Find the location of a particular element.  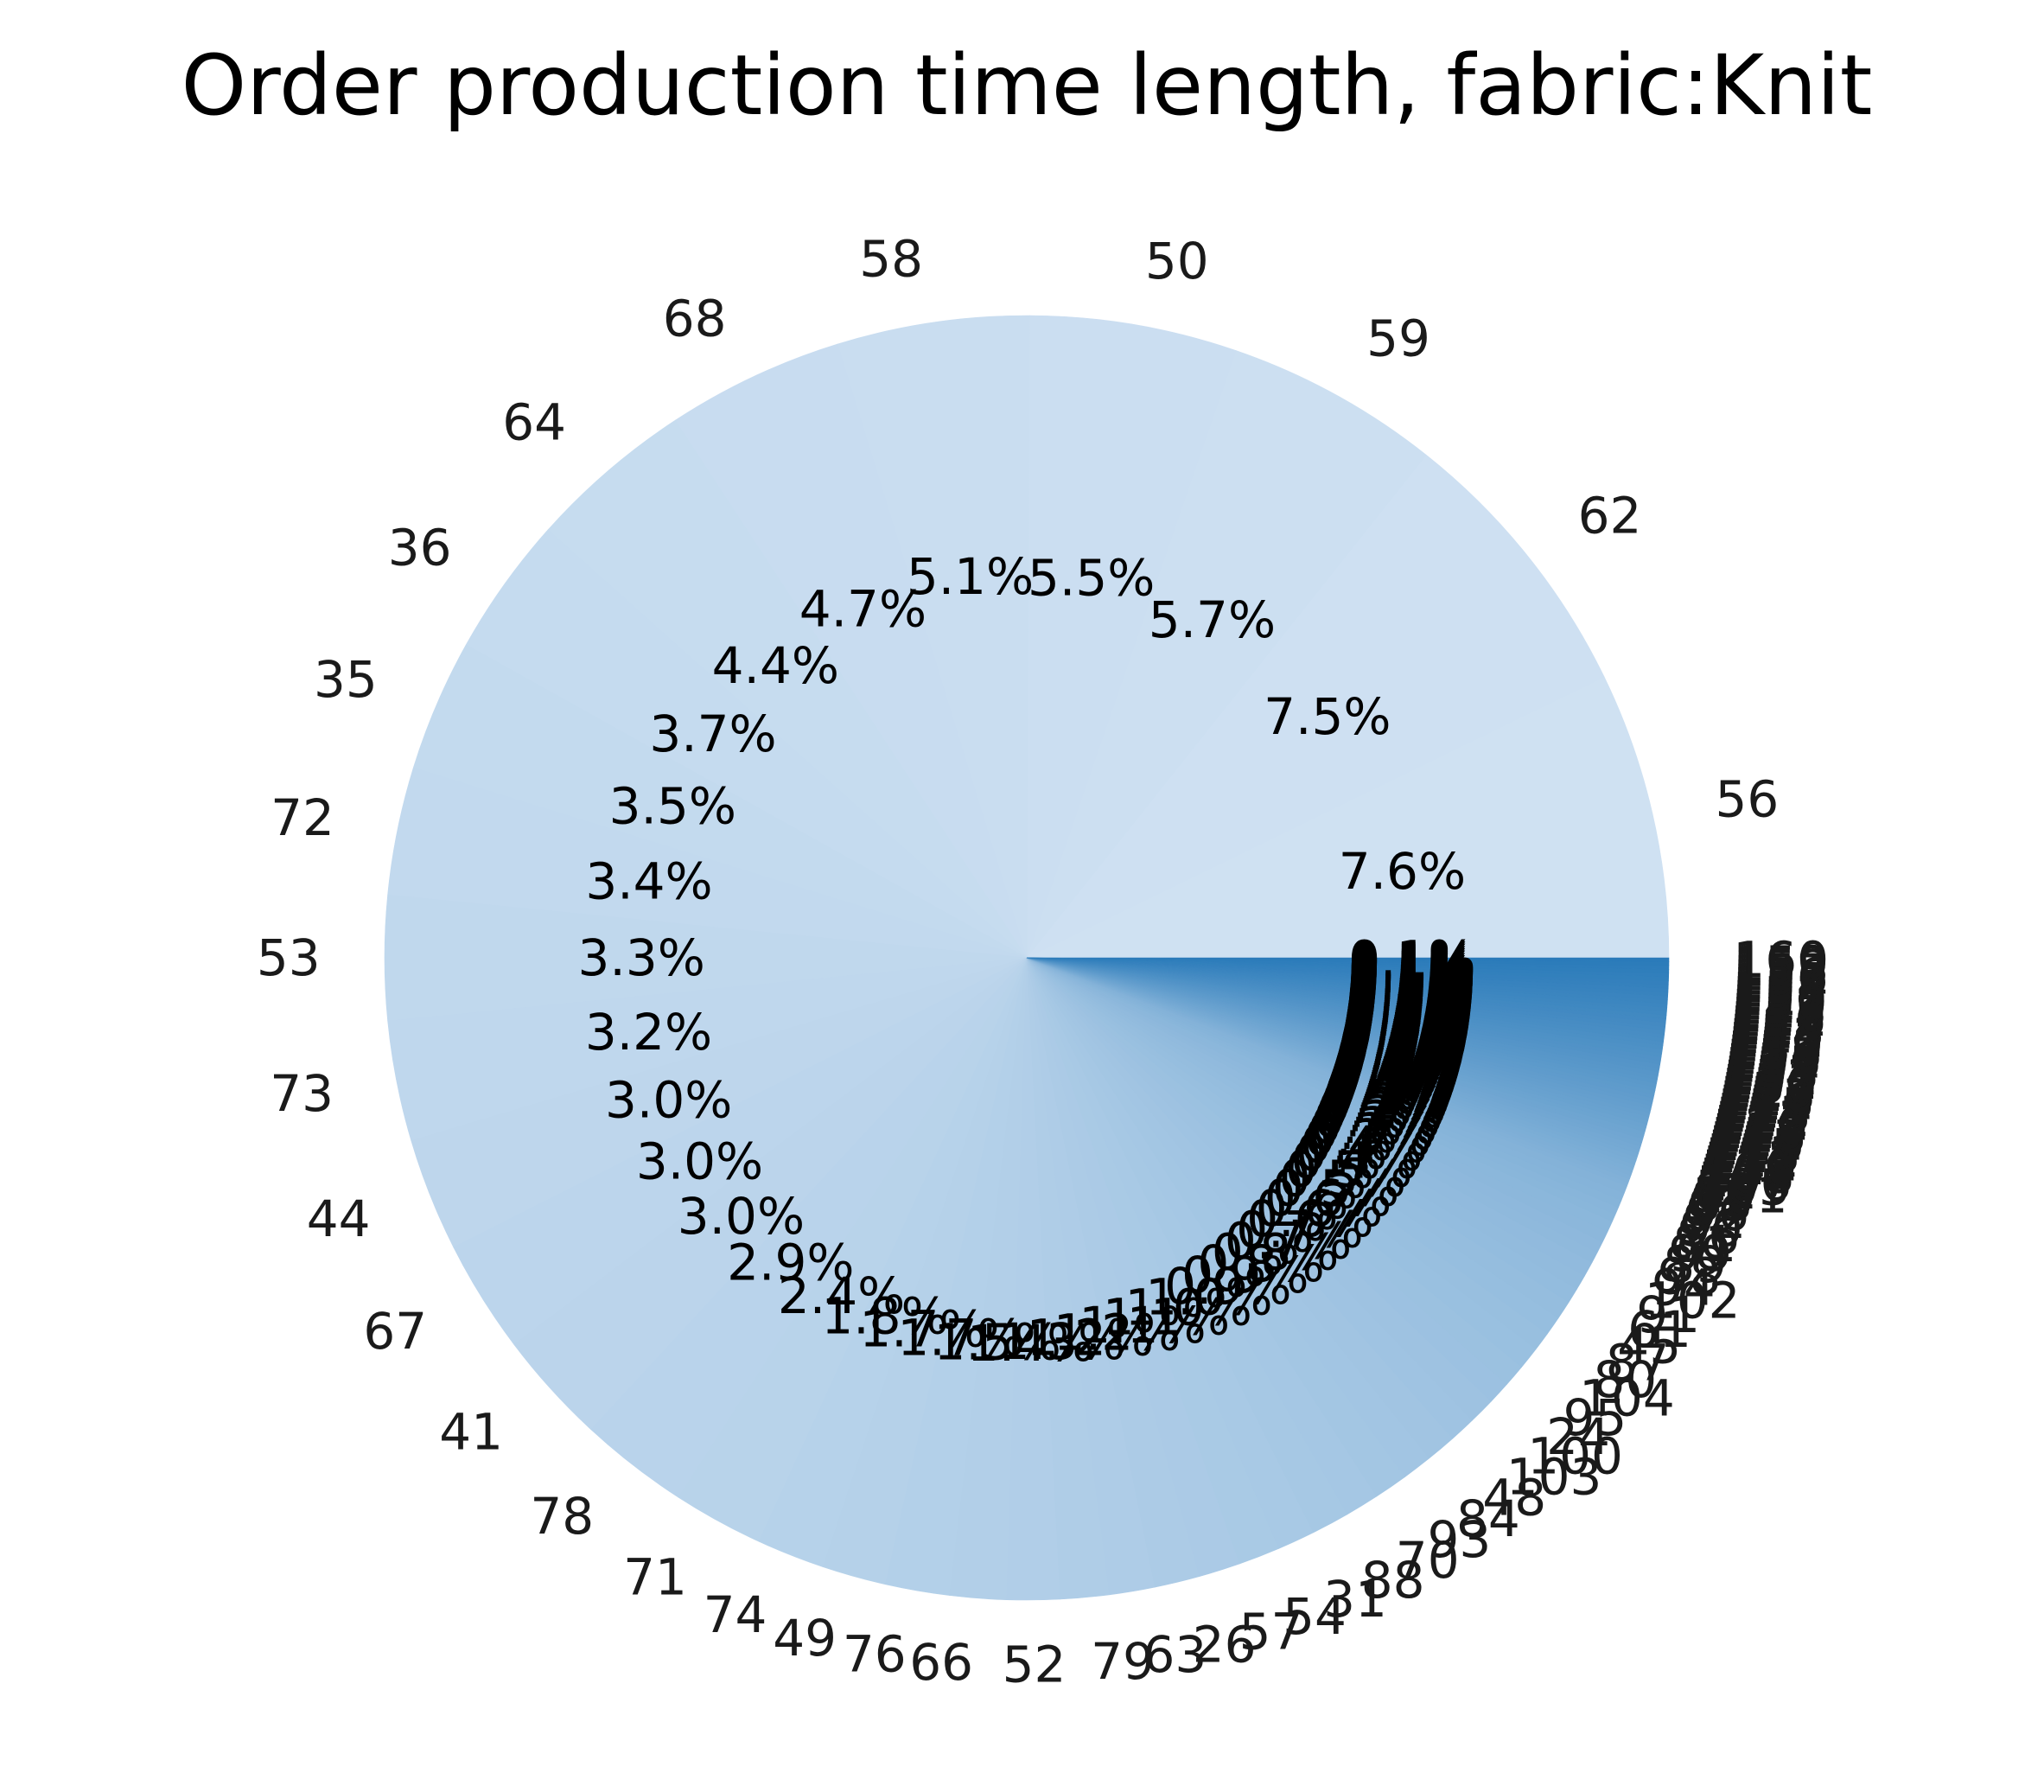

slice-percentage: 4.7% is located at coordinates (862, 610).